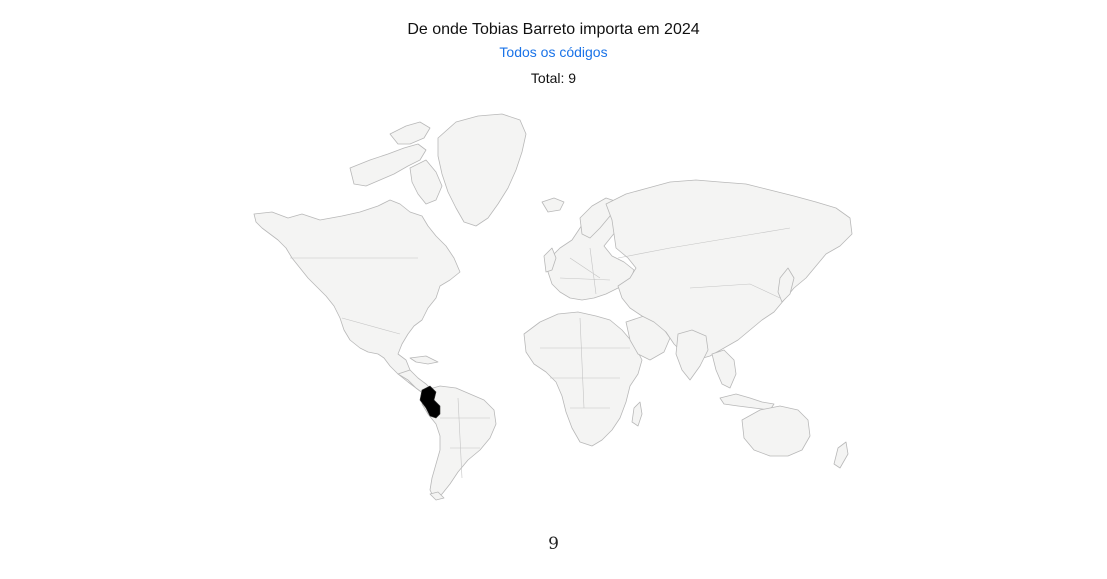 The height and width of the screenshot is (579, 1107). Describe the element at coordinates (786, 285) in the screenshot. I see `japan` at that location.